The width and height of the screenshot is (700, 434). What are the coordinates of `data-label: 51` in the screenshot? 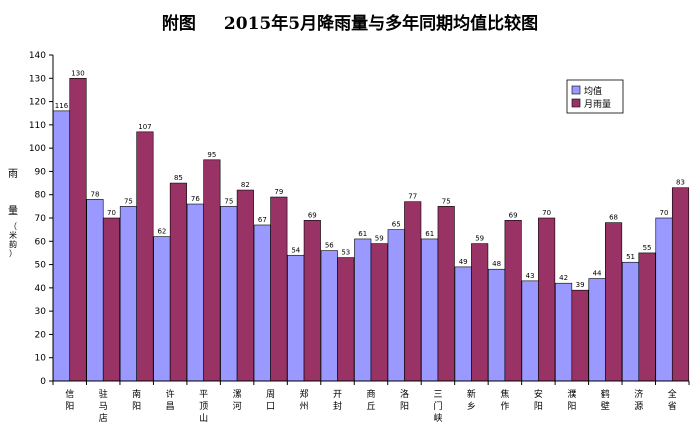 It's located at (630, 257).